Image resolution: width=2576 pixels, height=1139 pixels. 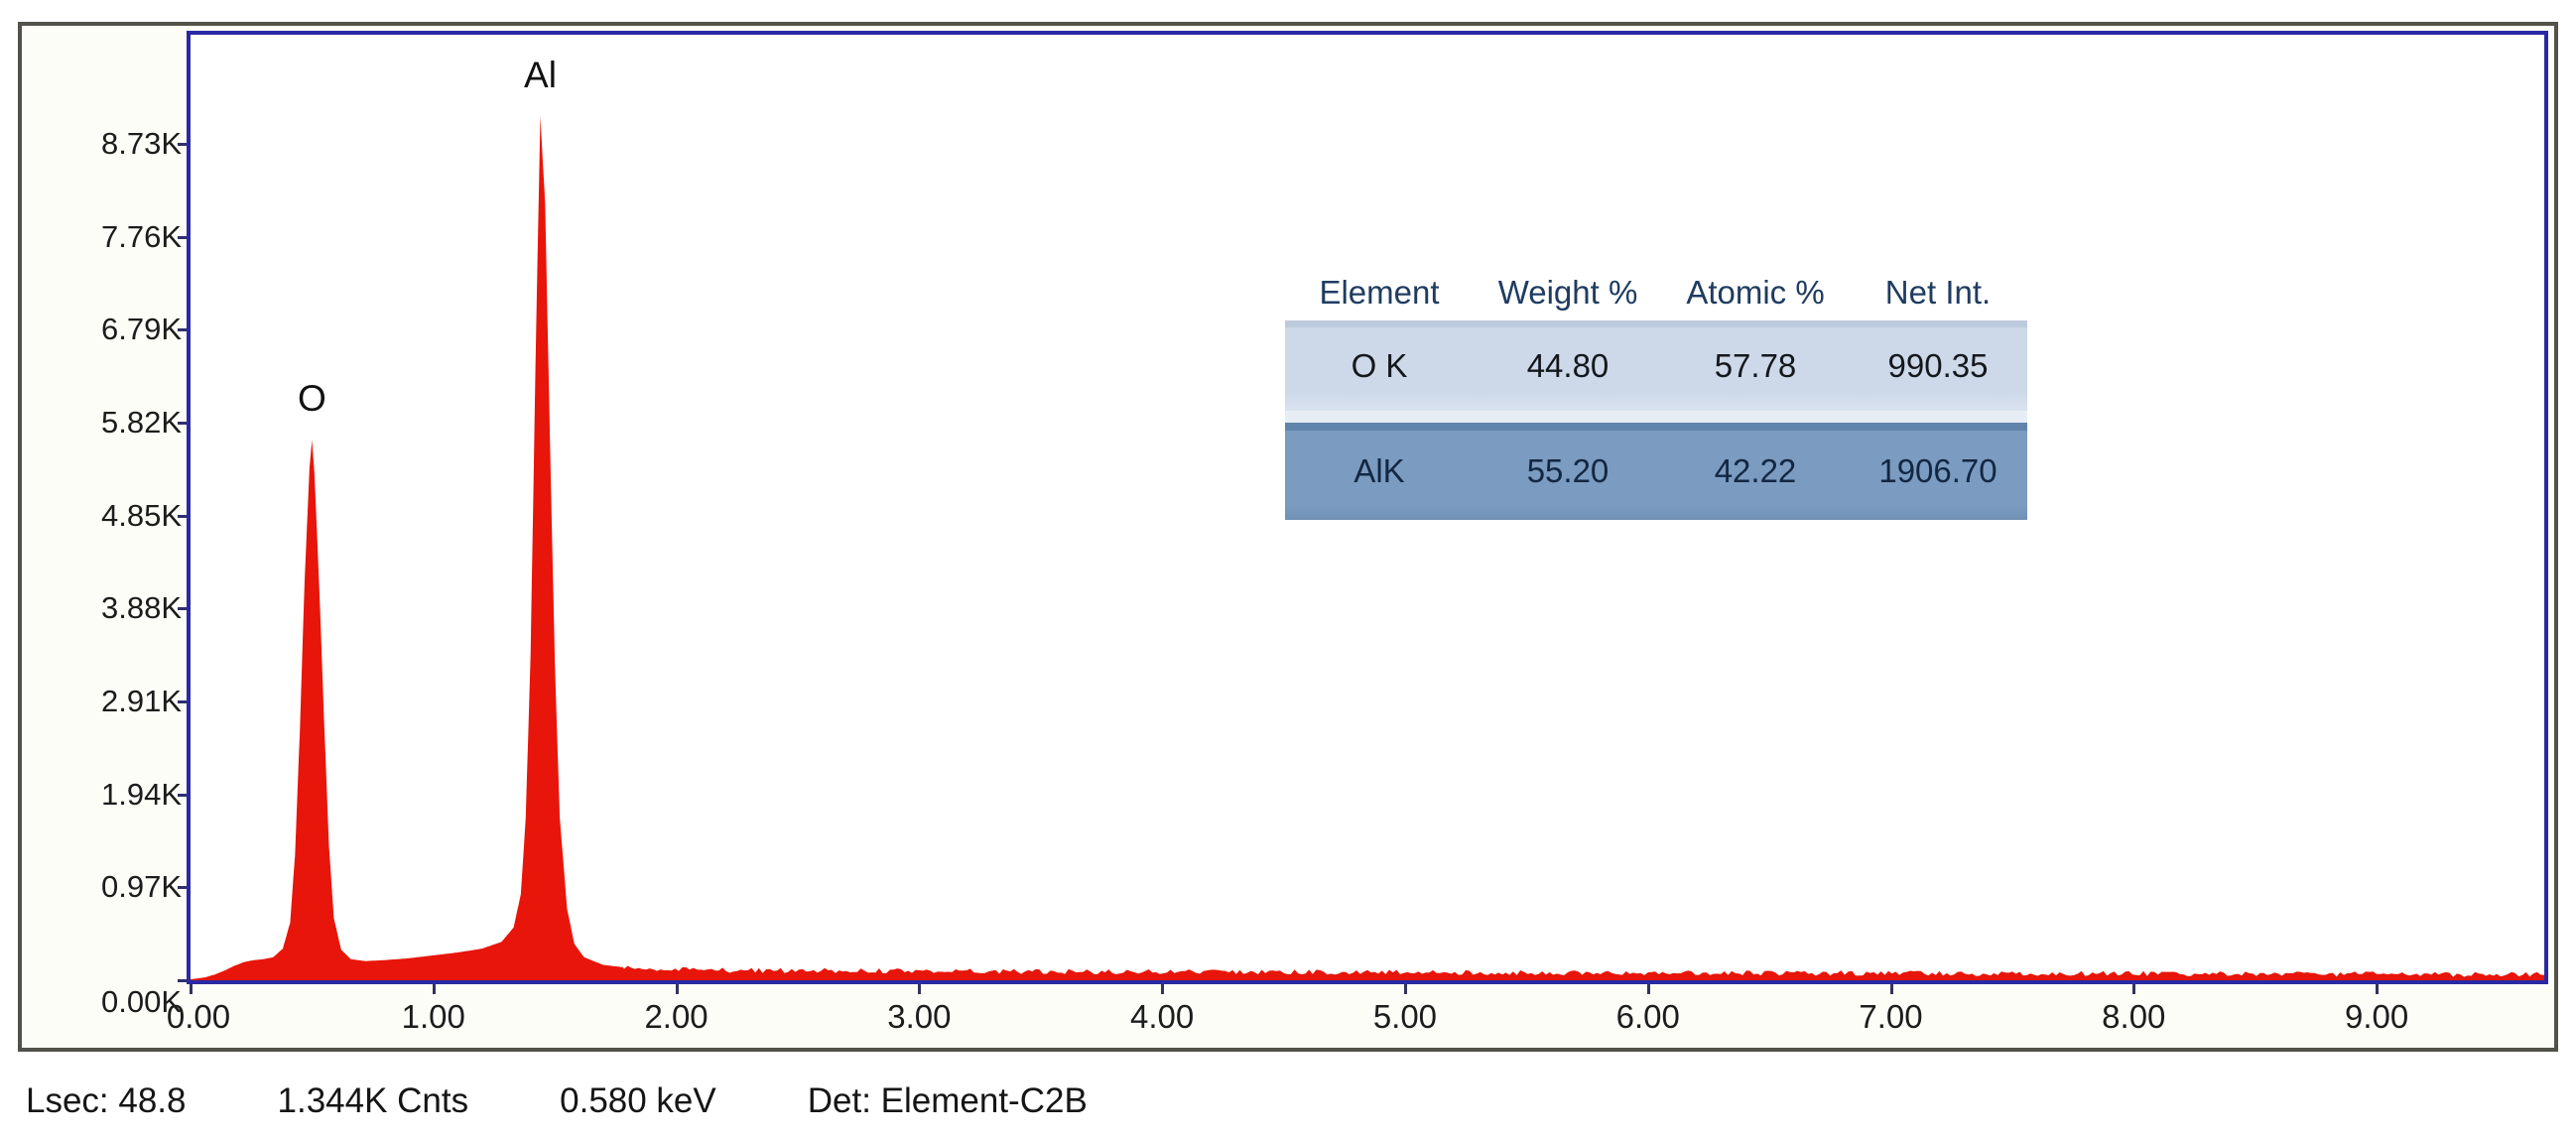 What do you see at coordinates (1938, 293) in the screenshot?
I see `header-net-int: Net Int.` at bounding box center [1938, 293].